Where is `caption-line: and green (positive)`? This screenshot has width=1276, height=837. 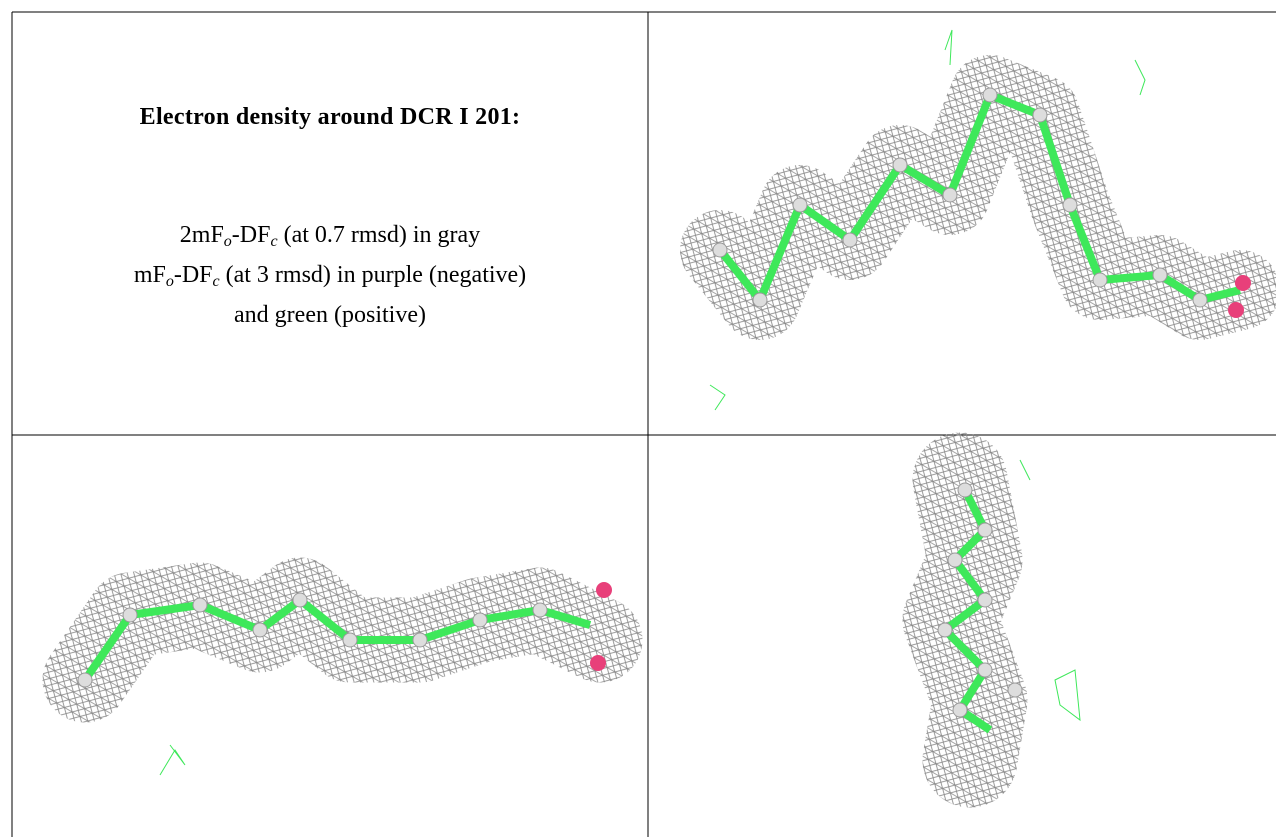
caption-line: and green (positive) is located at coordinates (330, 315).